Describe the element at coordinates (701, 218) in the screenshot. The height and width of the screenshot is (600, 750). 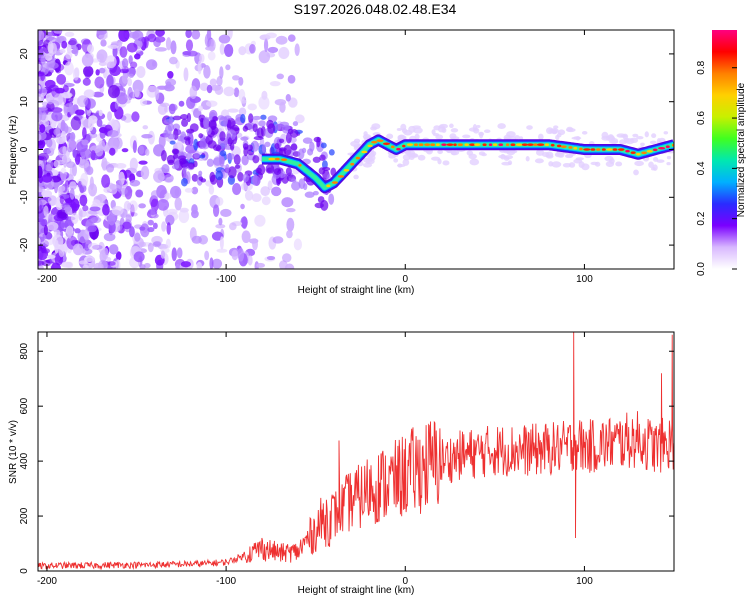
I see `colorbar-tick-label: 0.2` at that location.